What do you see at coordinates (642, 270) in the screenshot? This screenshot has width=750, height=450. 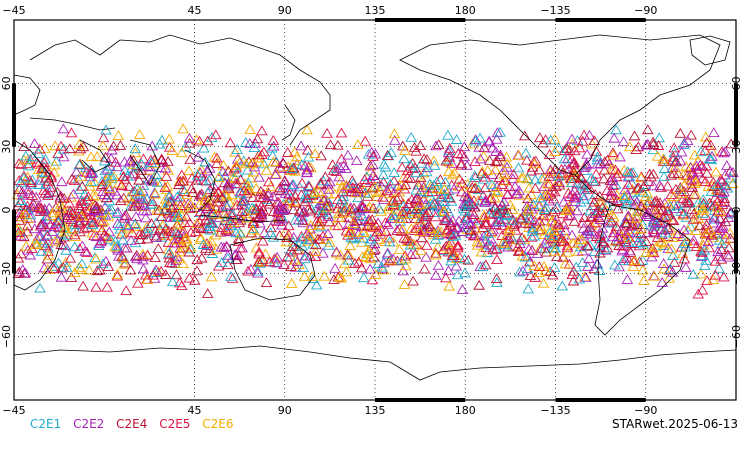 I see `coastline-south-america` at bounding box center [642, 270].